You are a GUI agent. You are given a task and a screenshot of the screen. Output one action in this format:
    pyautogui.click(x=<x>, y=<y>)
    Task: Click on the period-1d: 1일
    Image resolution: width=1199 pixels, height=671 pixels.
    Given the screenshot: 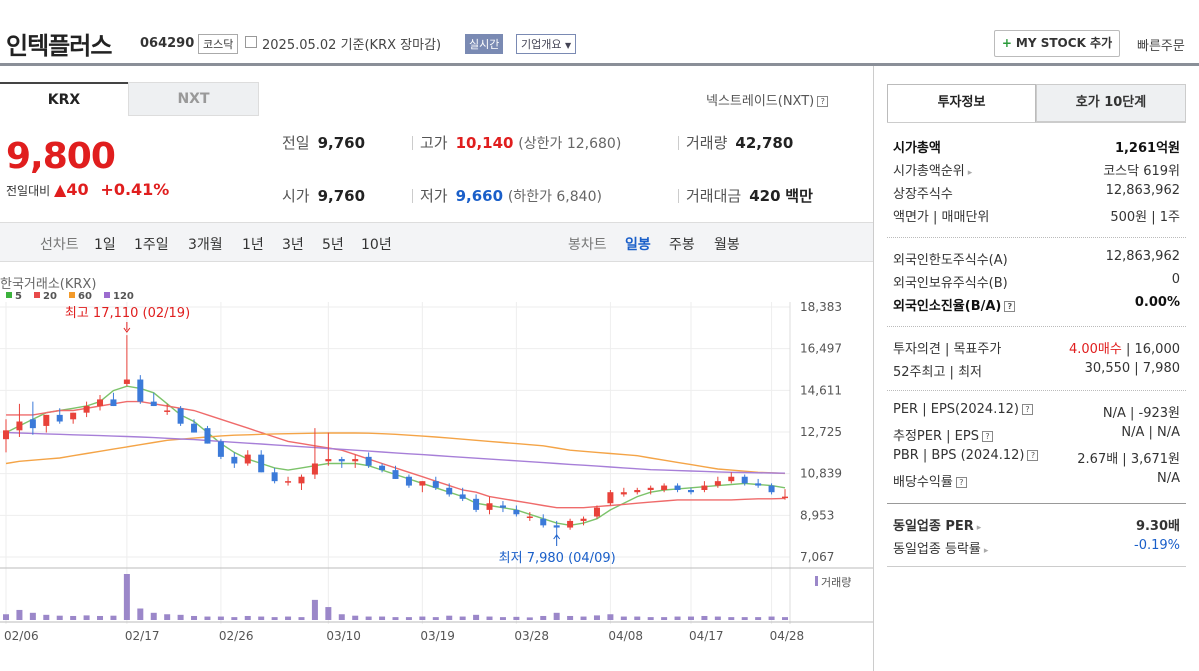 What is the action you would take?
    pyautogui.click(x=105, y=245)
    